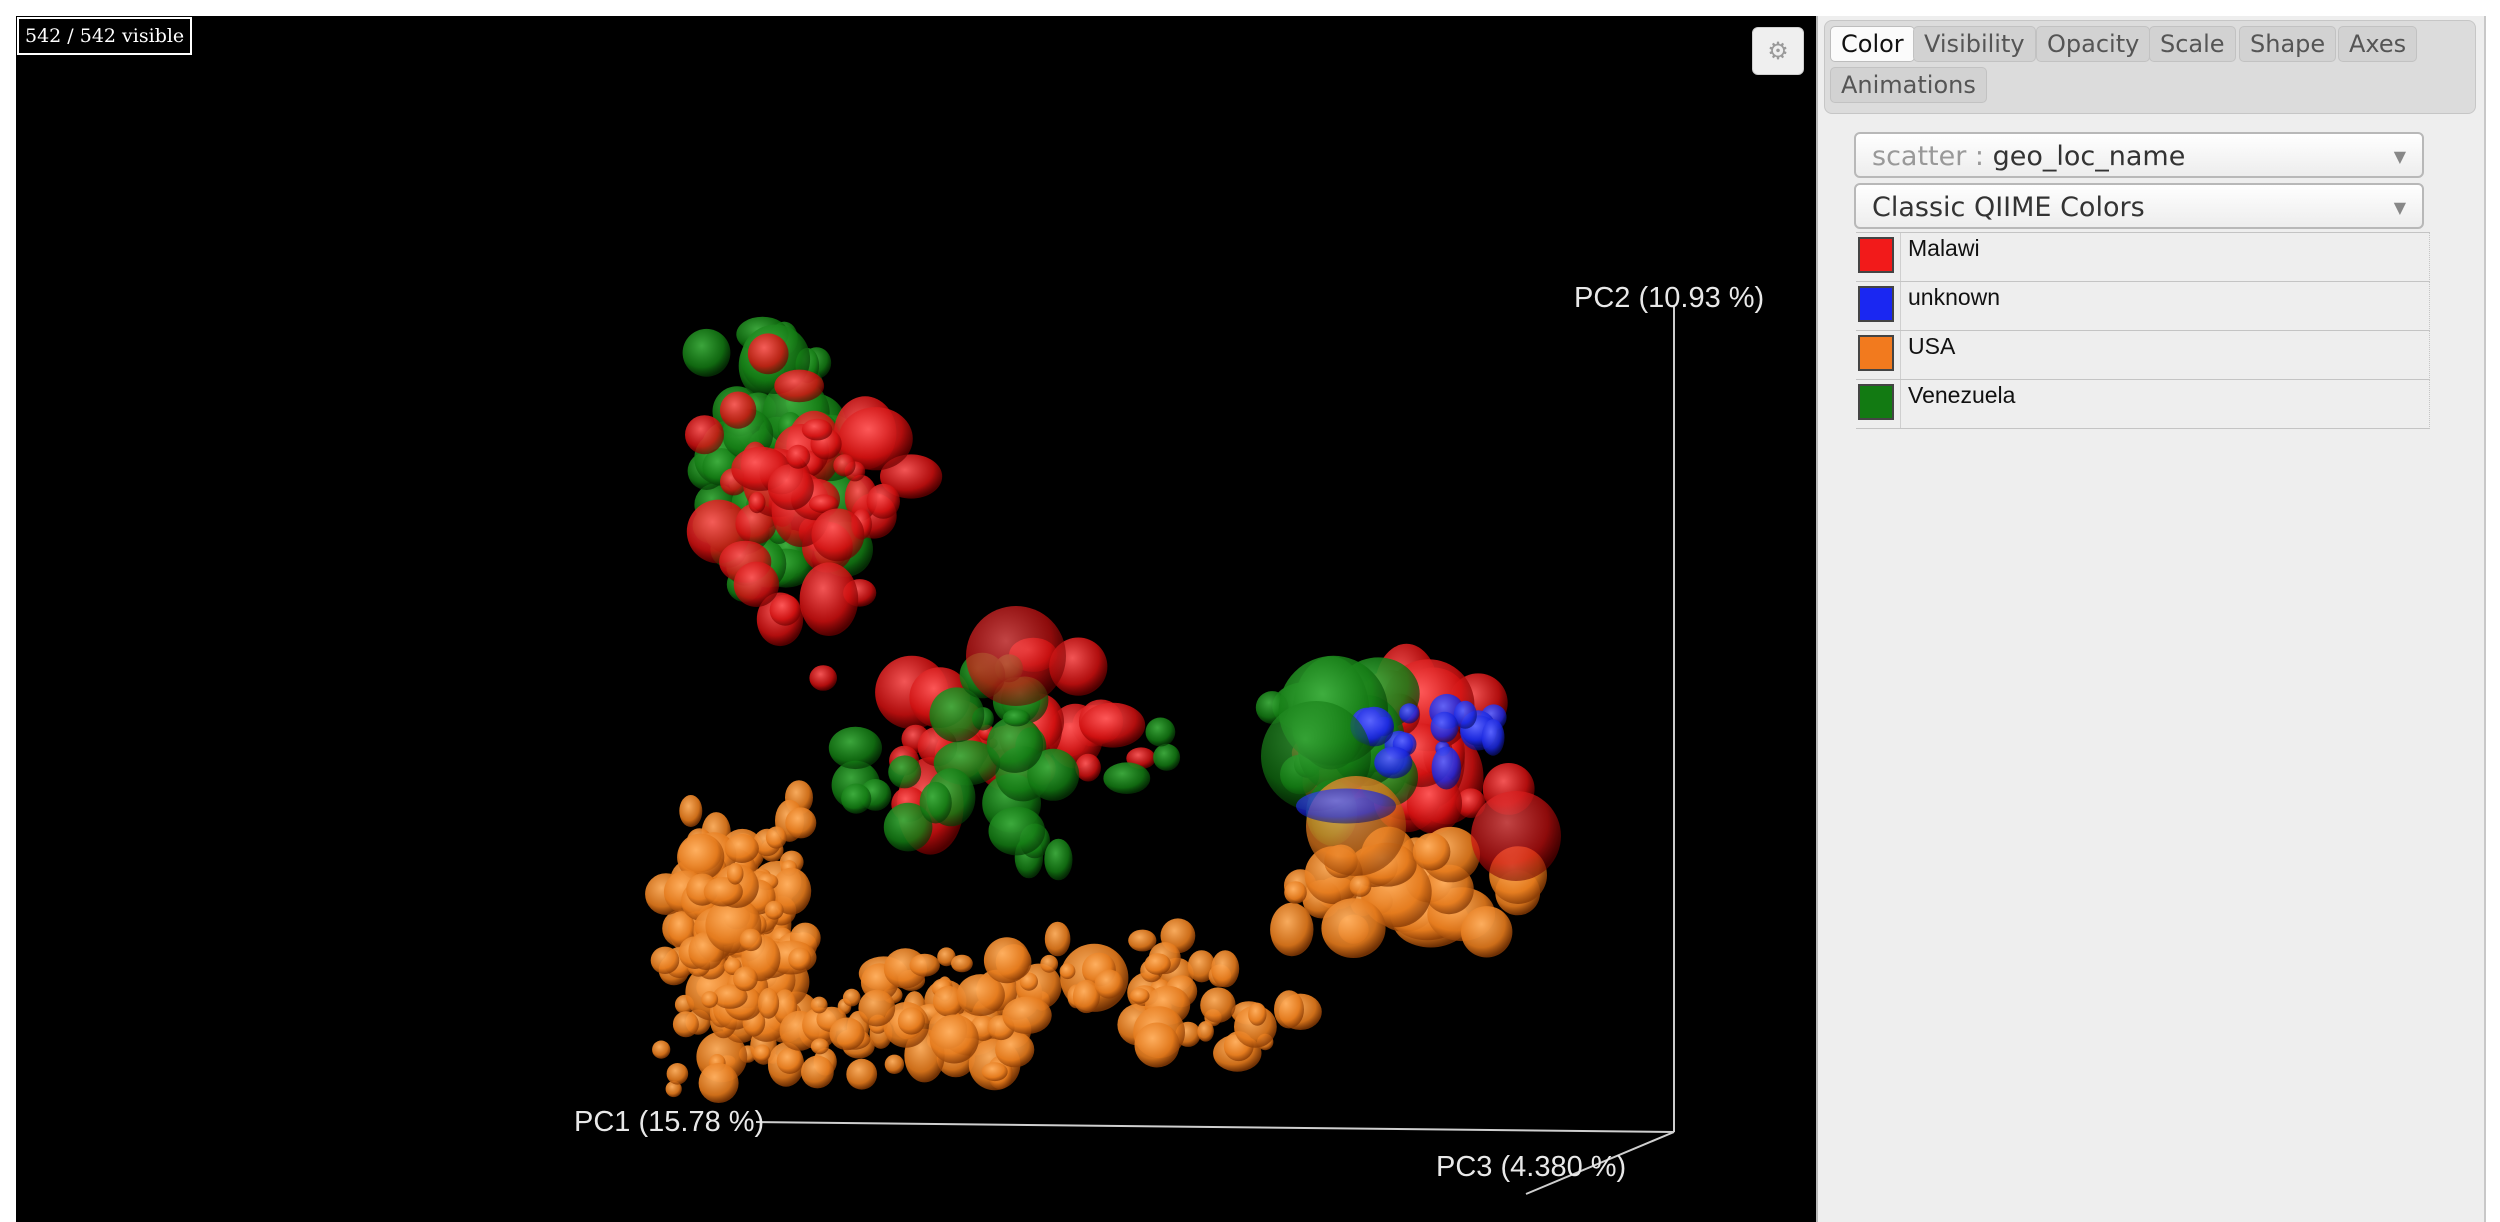 The width and height of the screenshot is (2500, 1222). What do you see at coordinates (1778, 51) in the screenshot?
I see `gear-icon: ⚙` at bounding box center [1778, 51].